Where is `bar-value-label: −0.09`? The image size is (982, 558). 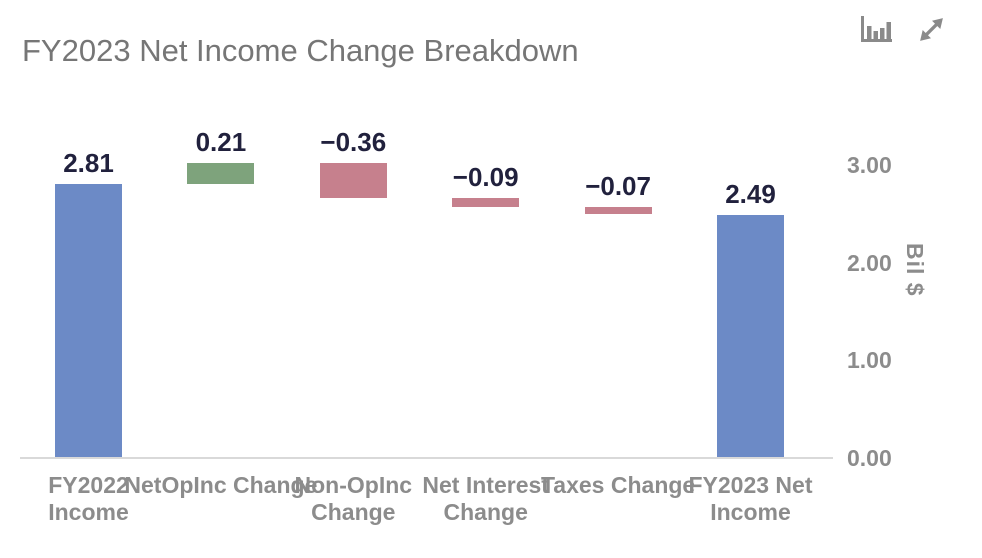
bar-value-label: −0.09 is located at coordinates (485, 177).